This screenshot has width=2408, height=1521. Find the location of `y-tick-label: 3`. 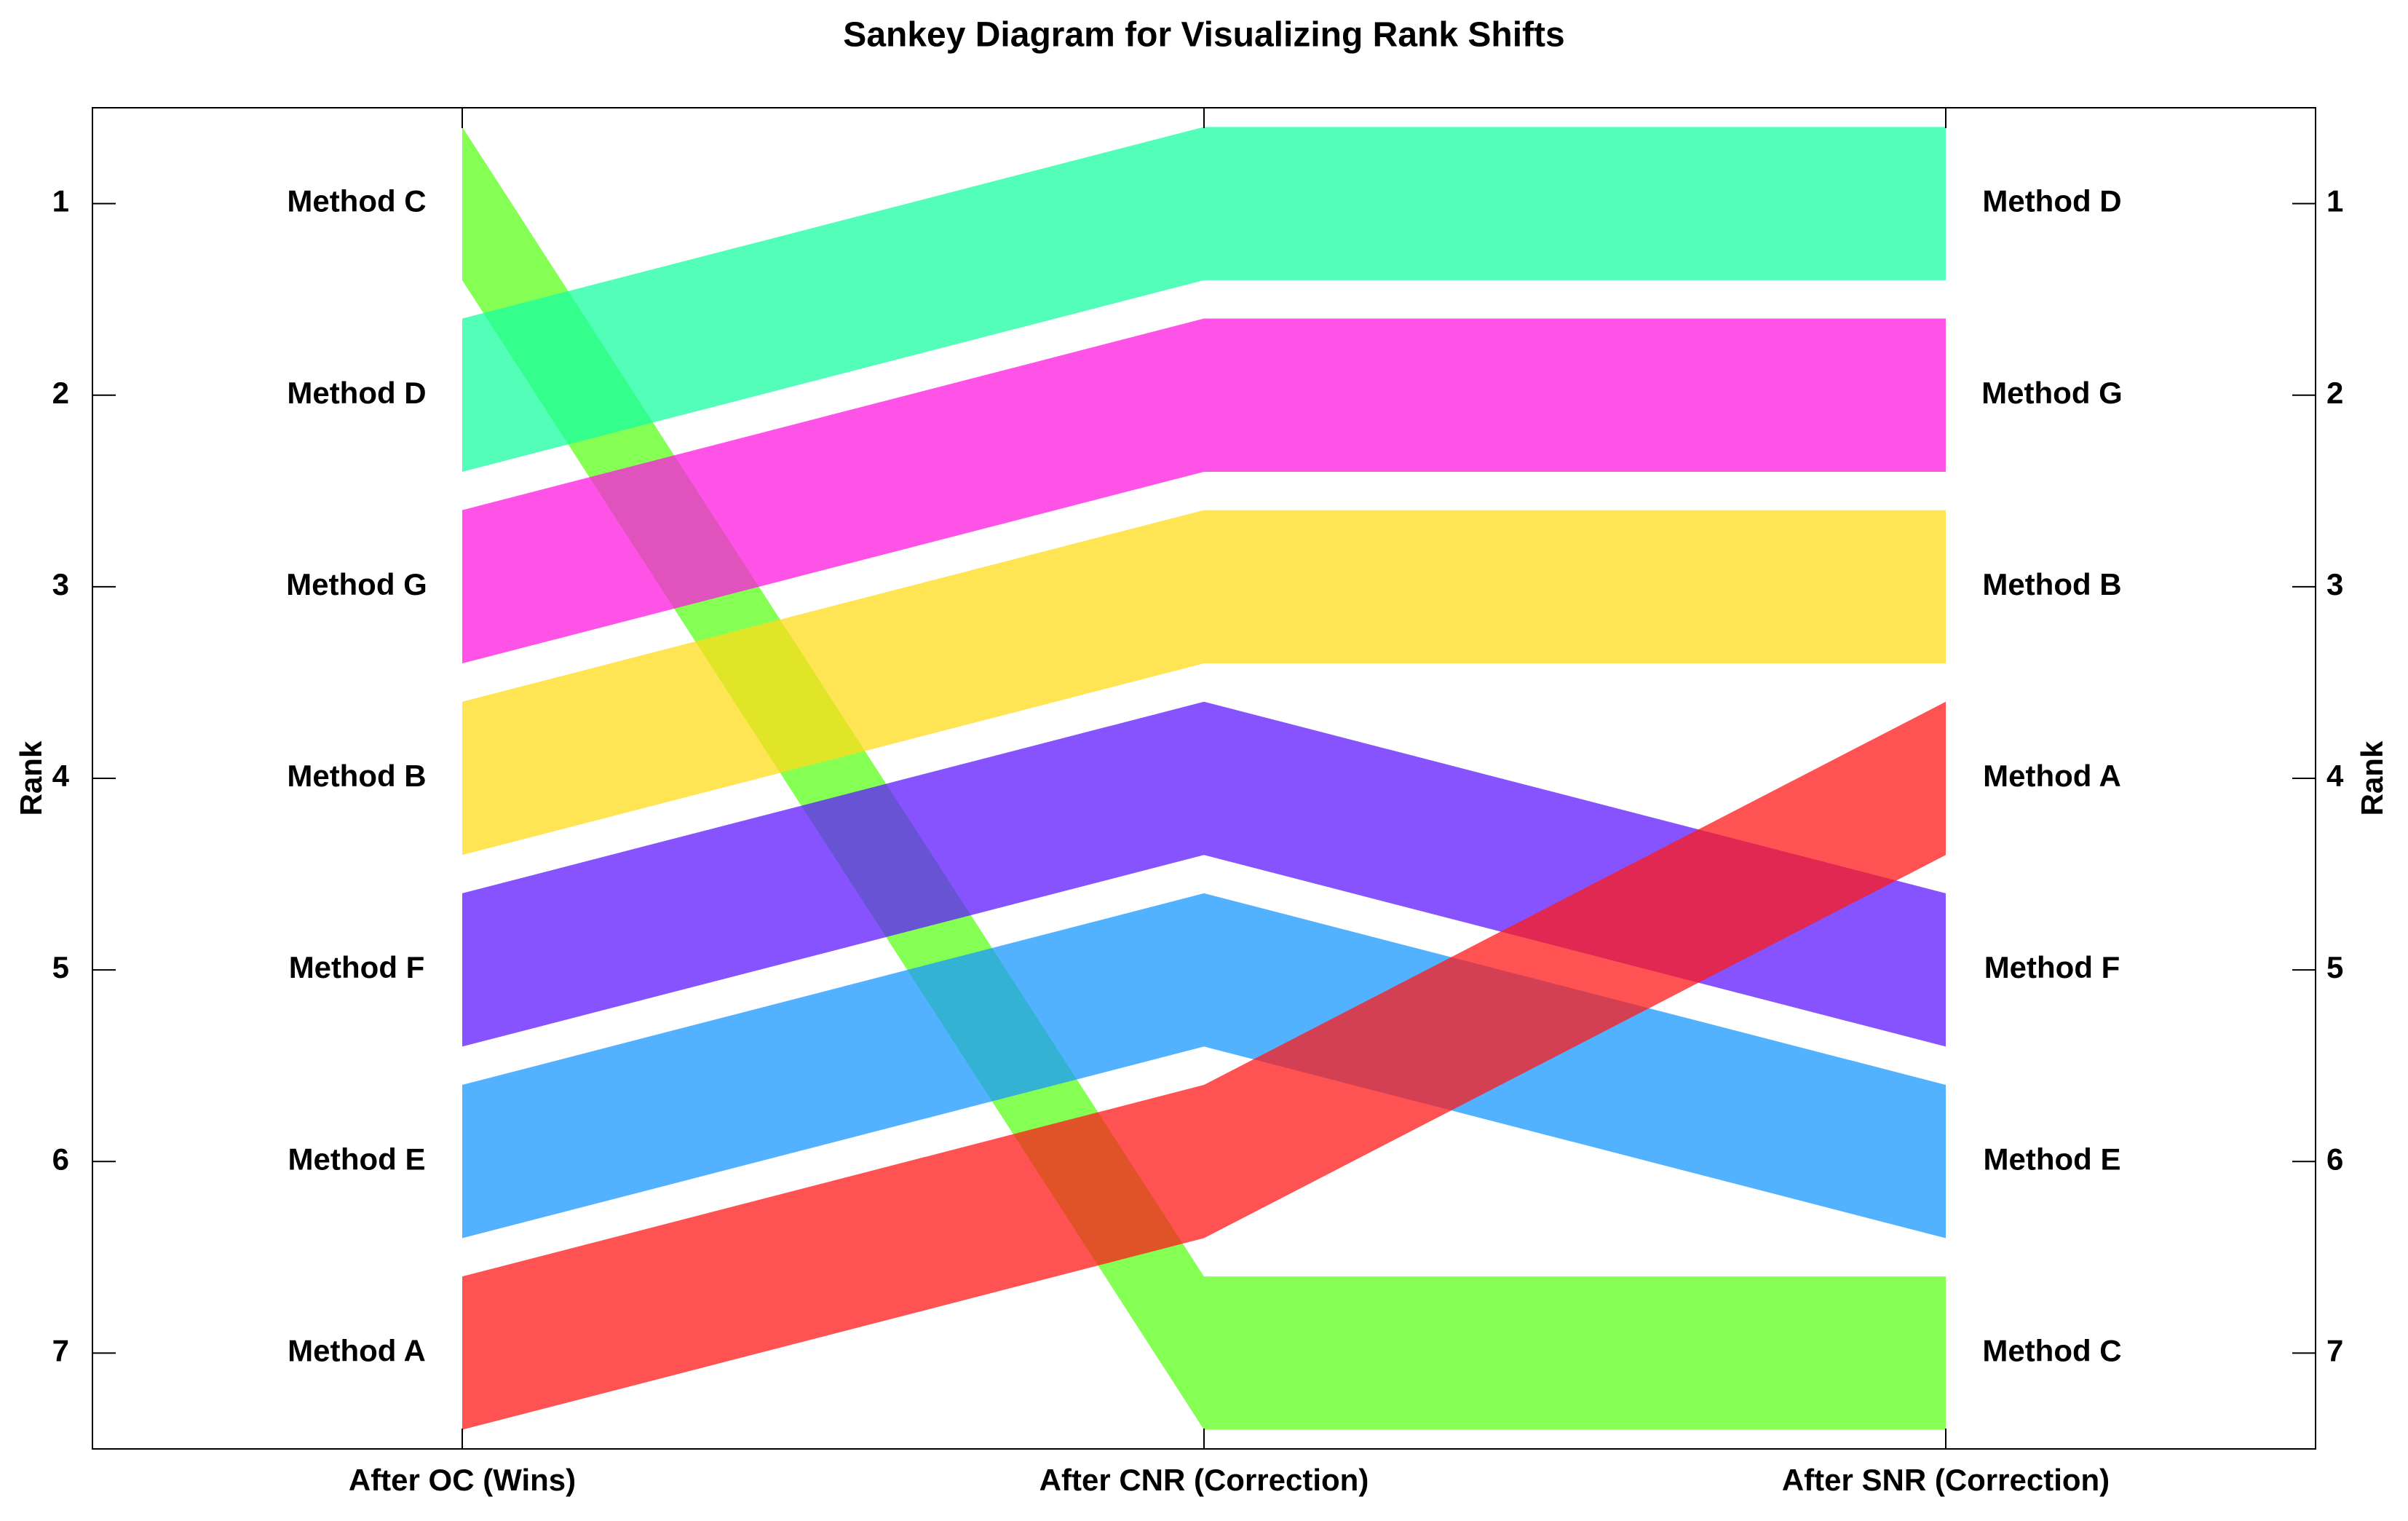

y-tick-label: 3 is located at coordinates (61, 584).